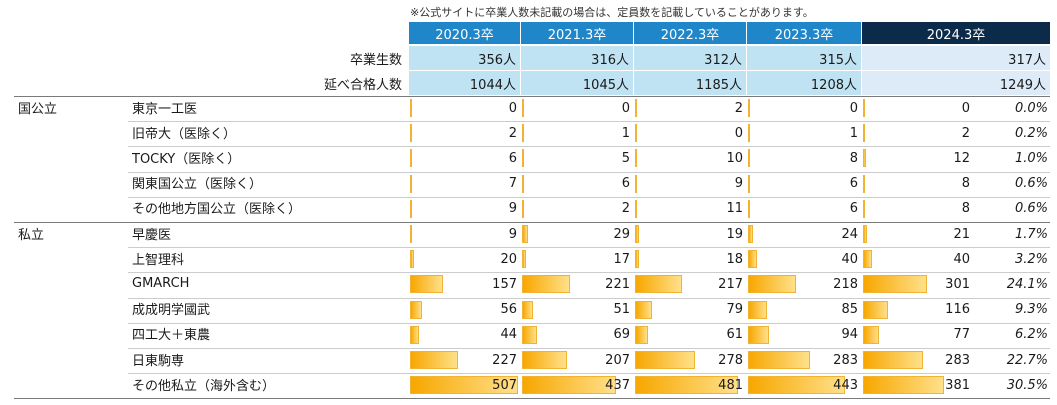  What do you see at coordinates (38, 109) in the screenshot?
I see `group-label: 国公立` at bounding box center [38, 109].